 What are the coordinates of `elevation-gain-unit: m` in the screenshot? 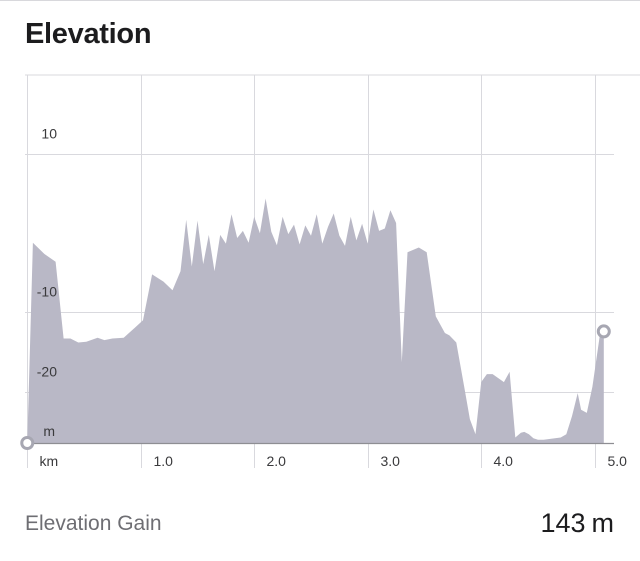 It's located at (603, 523).